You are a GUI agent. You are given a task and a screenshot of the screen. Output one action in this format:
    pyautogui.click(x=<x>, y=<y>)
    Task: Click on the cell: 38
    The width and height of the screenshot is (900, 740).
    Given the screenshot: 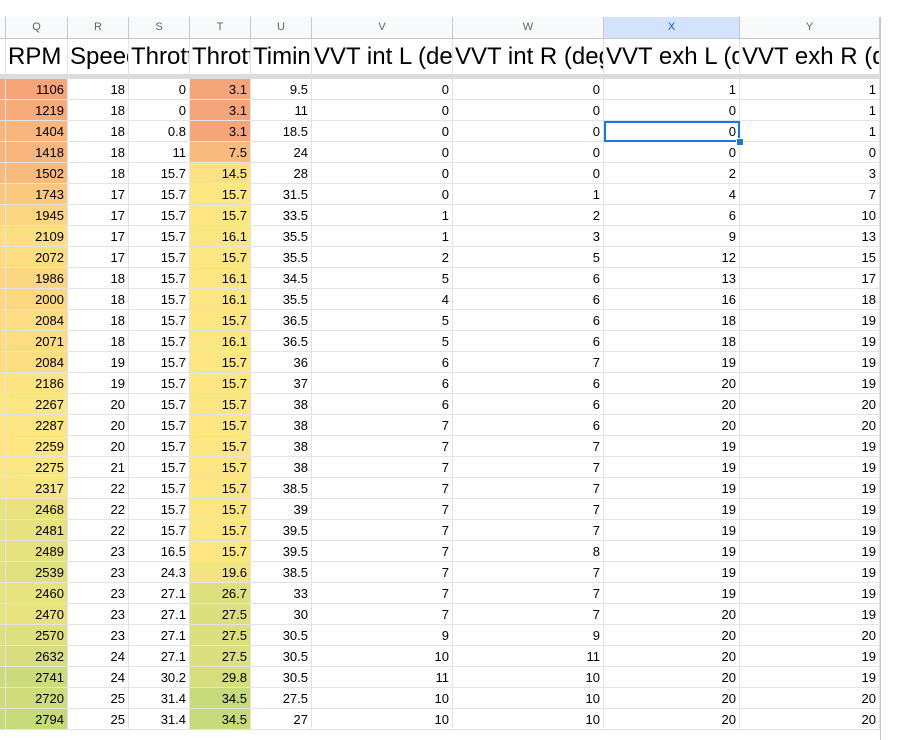 What is the action you would take?
    pyautogui.click(x=281, y=467)
    